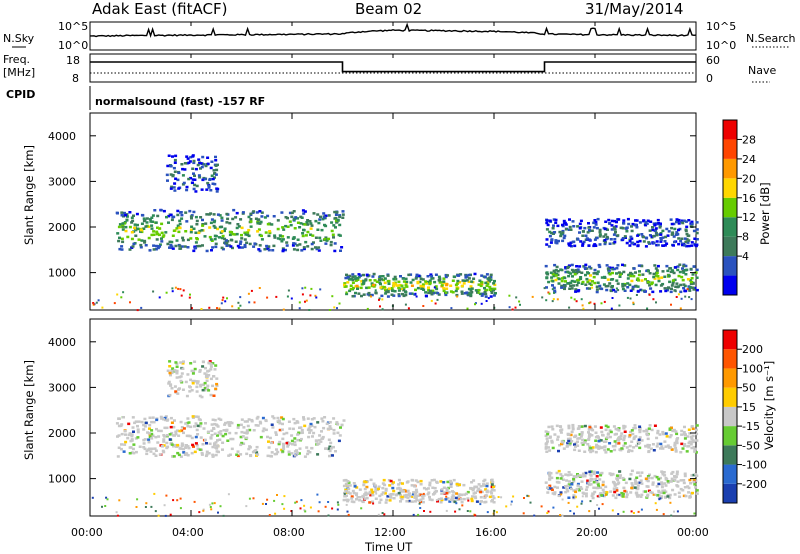 The image size is (800, 554). I want to click on velocity-colorbar-tick-label: -50, so click(751, 445).